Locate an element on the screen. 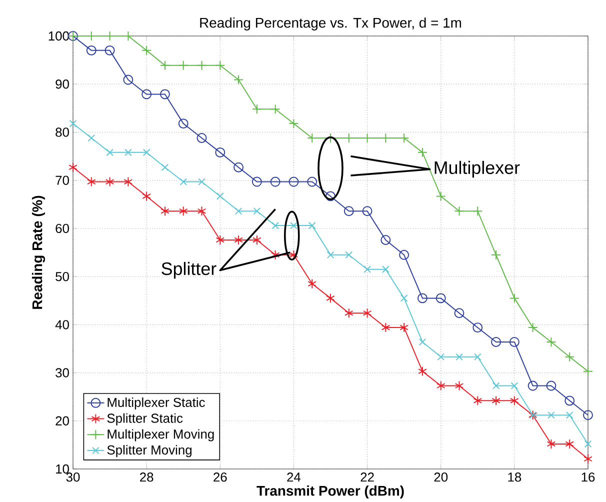  y-tick-label: 30 is located at coordinates (62, 373).